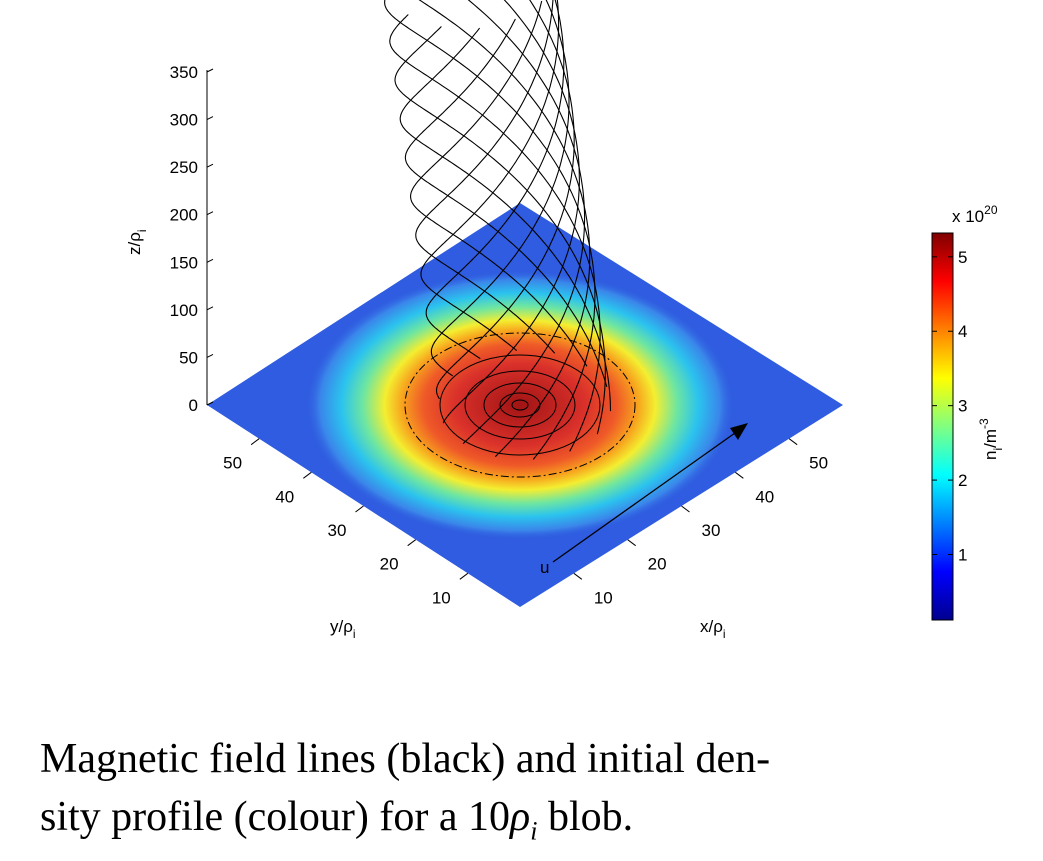  I want to click on x-label-text: x/ρ, so click(711, 626).